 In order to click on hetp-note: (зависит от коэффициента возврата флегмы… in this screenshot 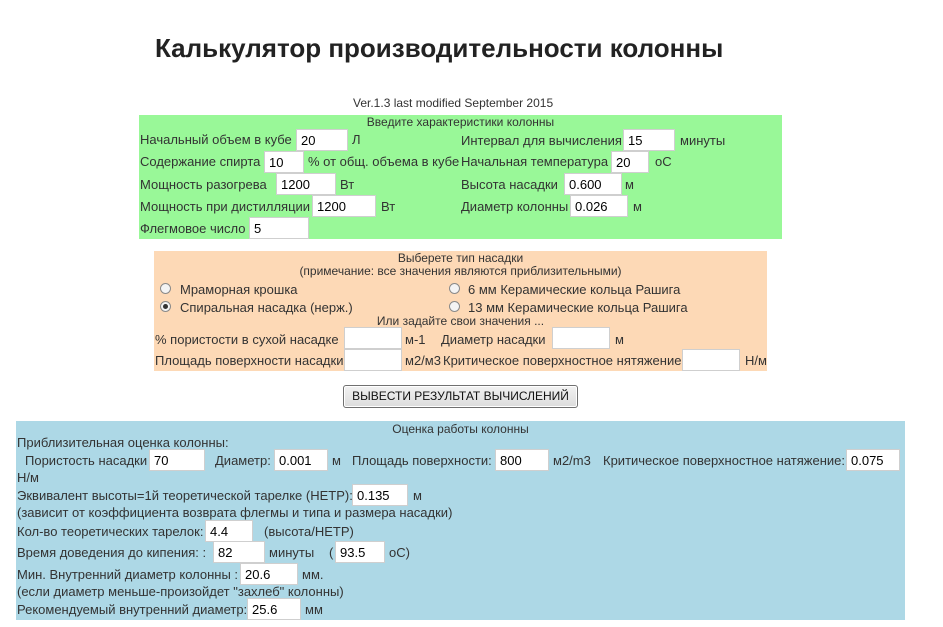, I will do `click(235, 512)`.